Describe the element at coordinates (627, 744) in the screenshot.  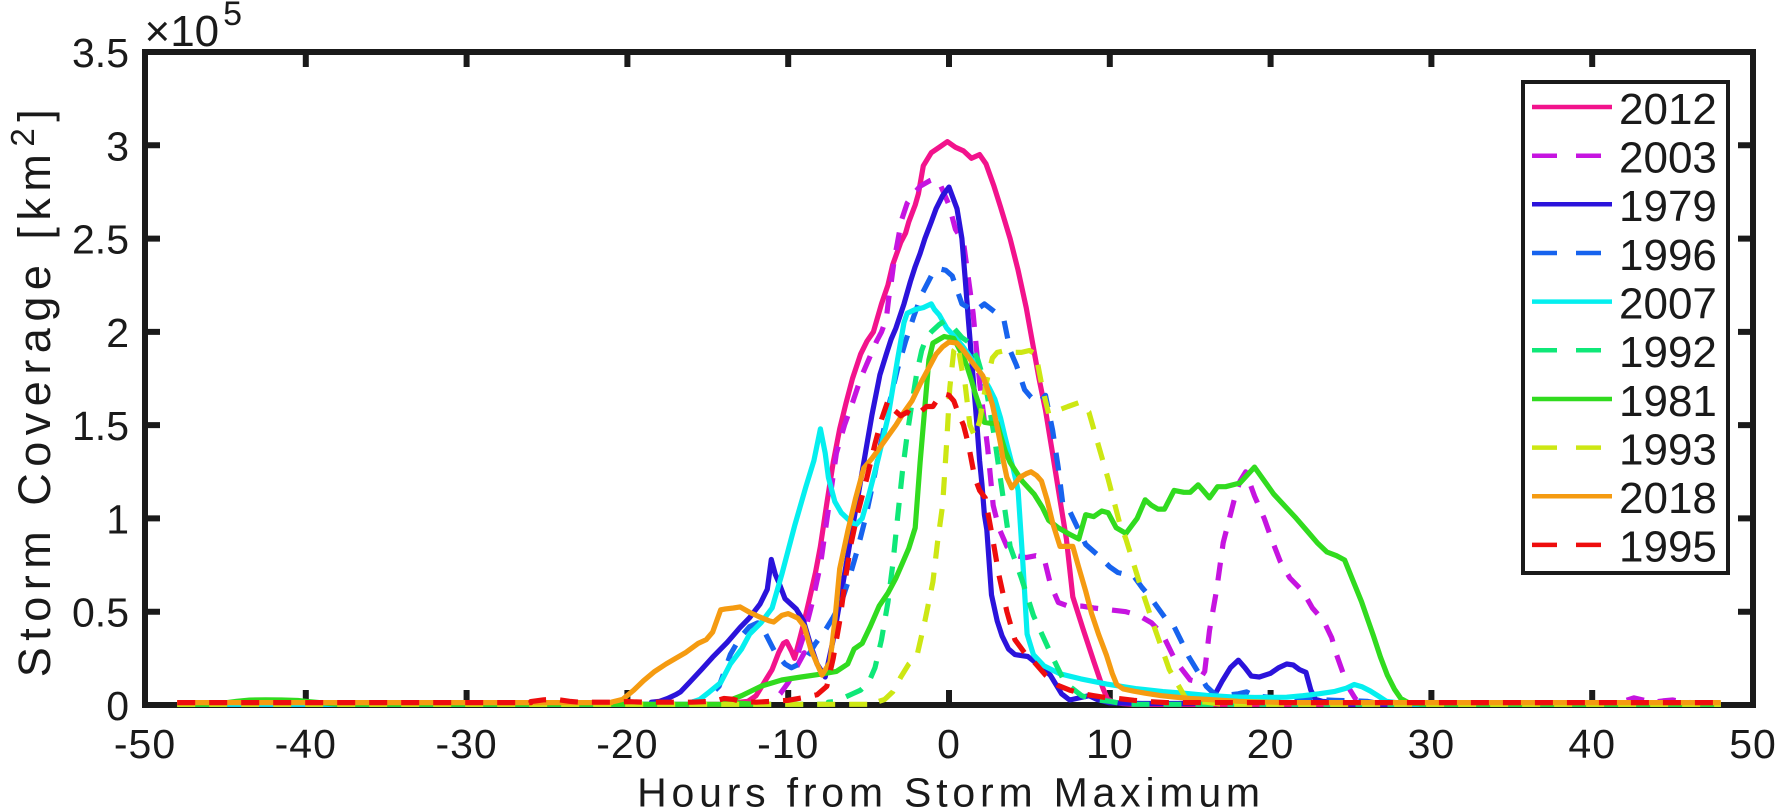
I see `svg-text: -20` at that location.